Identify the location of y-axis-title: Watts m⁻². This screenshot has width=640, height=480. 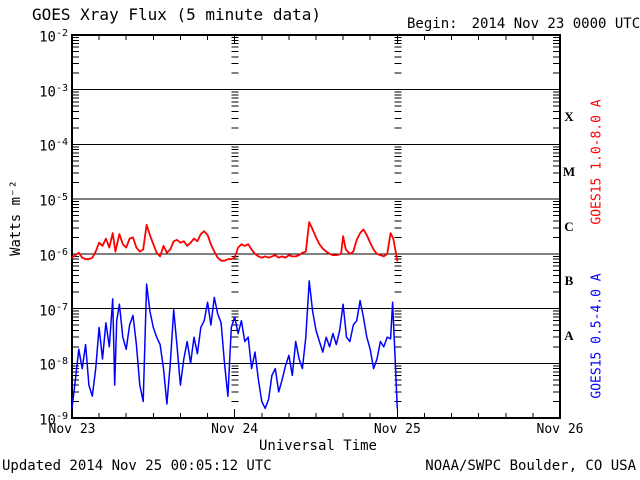
(16, 218).